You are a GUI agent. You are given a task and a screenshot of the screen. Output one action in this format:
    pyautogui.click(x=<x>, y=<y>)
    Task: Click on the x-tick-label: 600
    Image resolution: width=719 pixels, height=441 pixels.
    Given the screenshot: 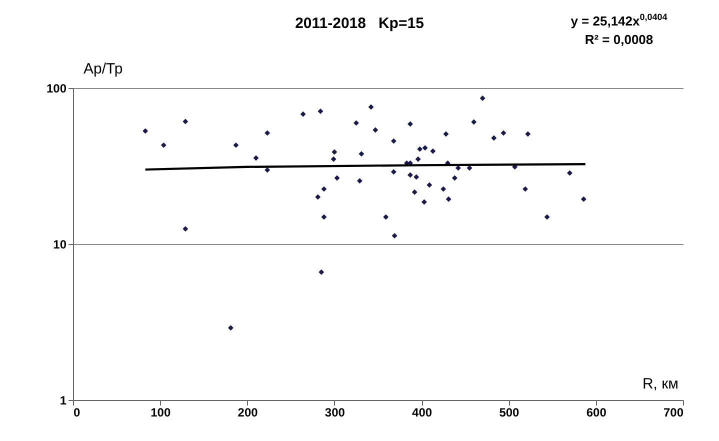 What is the action you would take?
    pyautogui.click(x=596, y=413)
    